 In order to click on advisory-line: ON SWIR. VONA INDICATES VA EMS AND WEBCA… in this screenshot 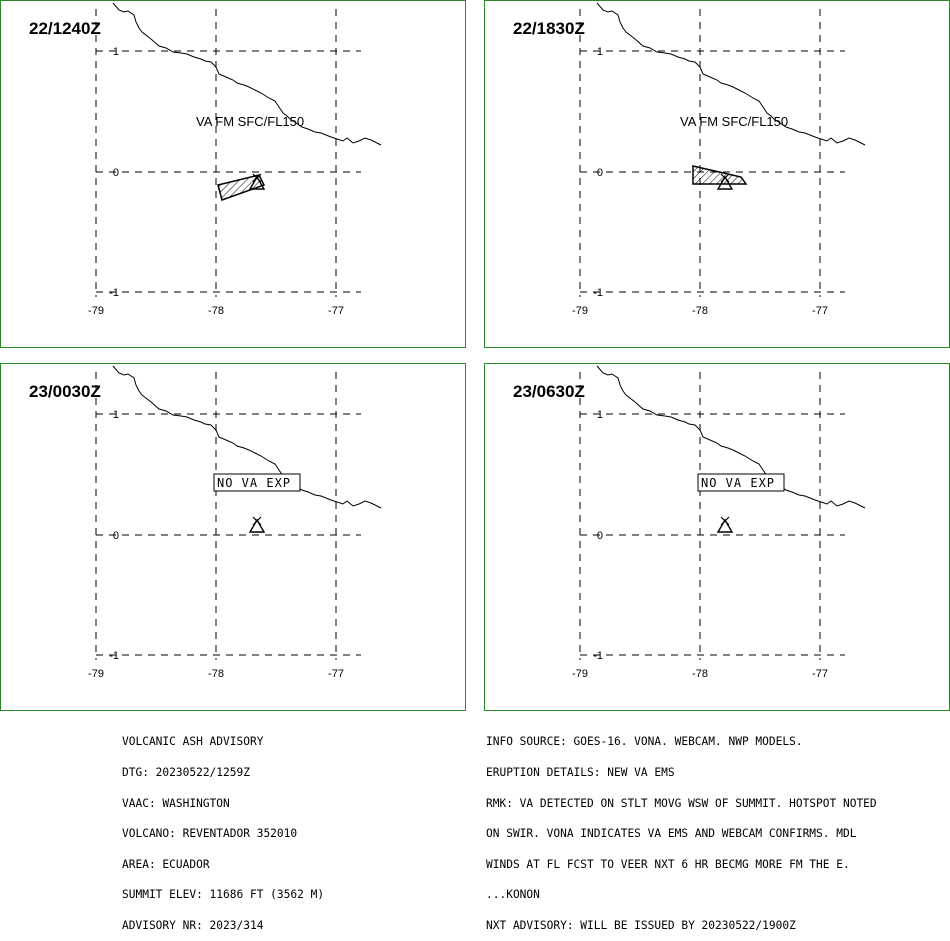, I will do `click(671, 834)`.